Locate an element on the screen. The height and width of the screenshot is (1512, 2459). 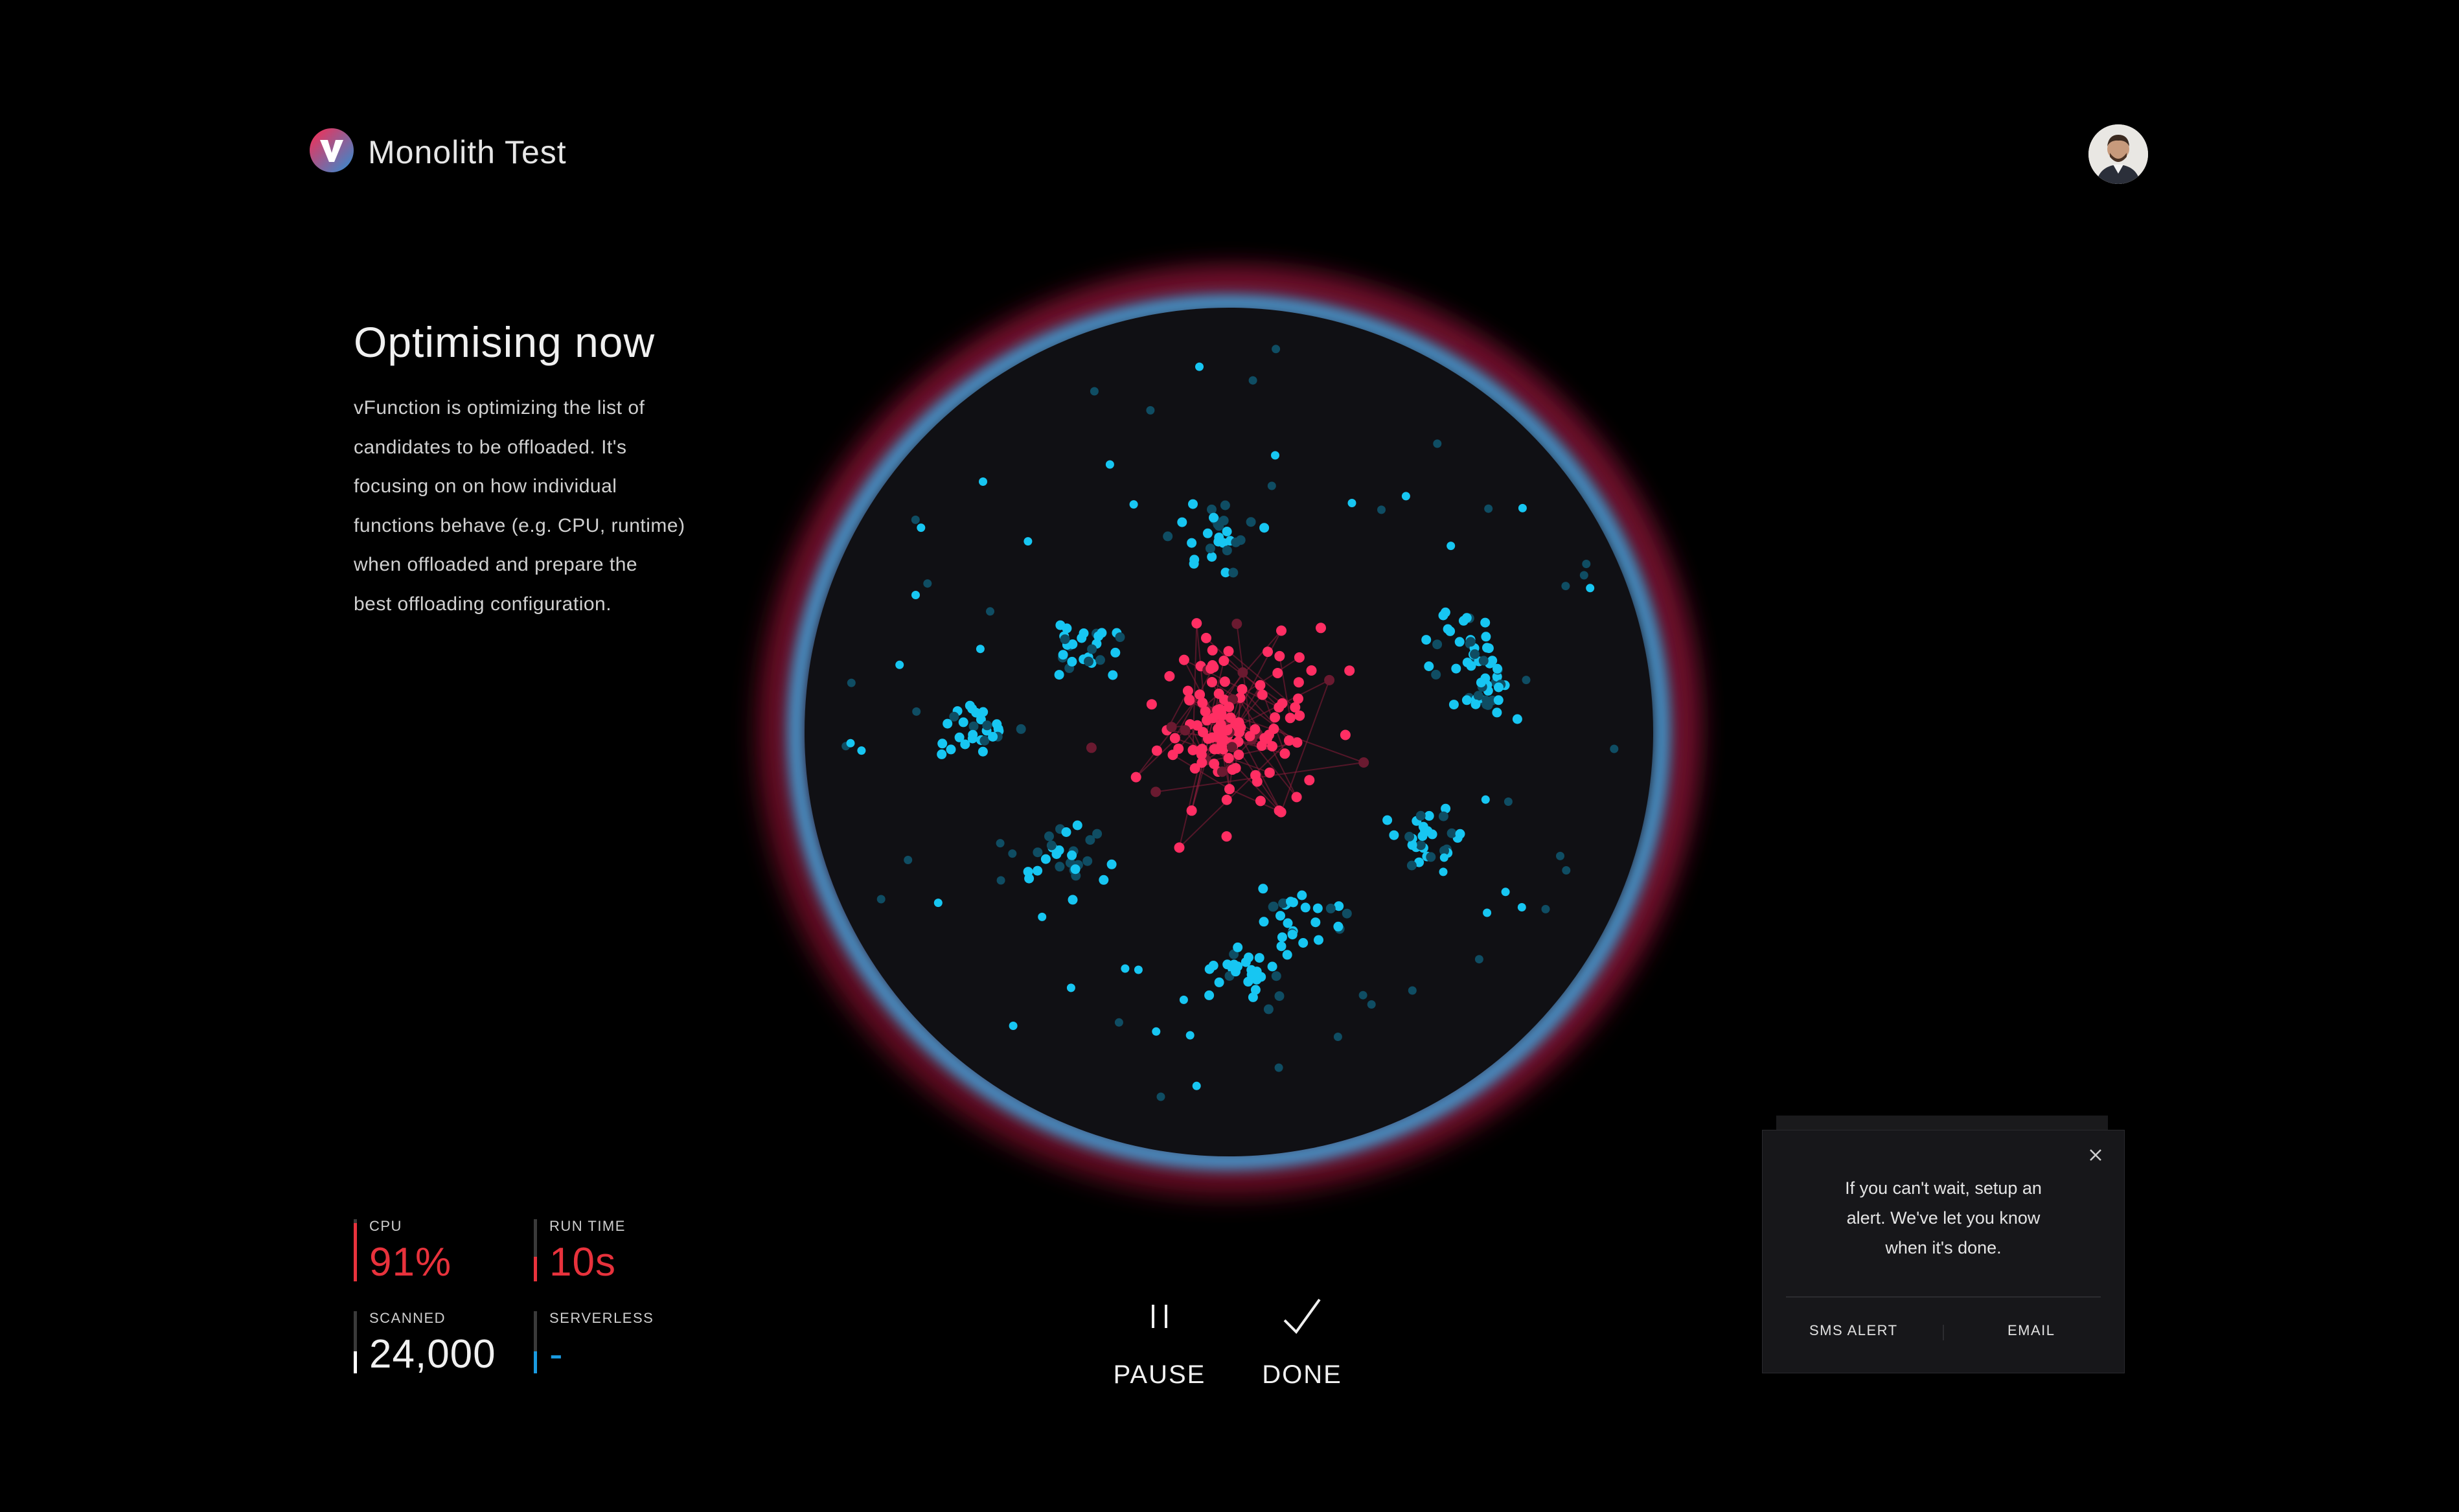
page-title: Optimising now is located at coordinates (505, 342).